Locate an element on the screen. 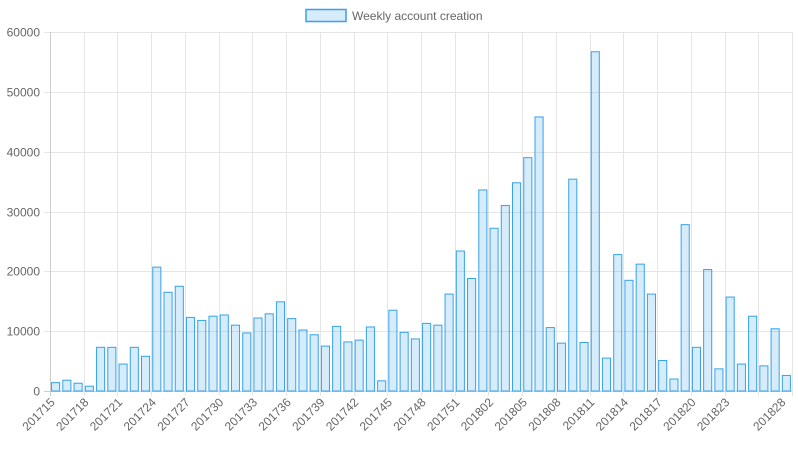 This screenshot has width=798, height=450. y-tick-label: 30000 is located at coordinates (24, 213).